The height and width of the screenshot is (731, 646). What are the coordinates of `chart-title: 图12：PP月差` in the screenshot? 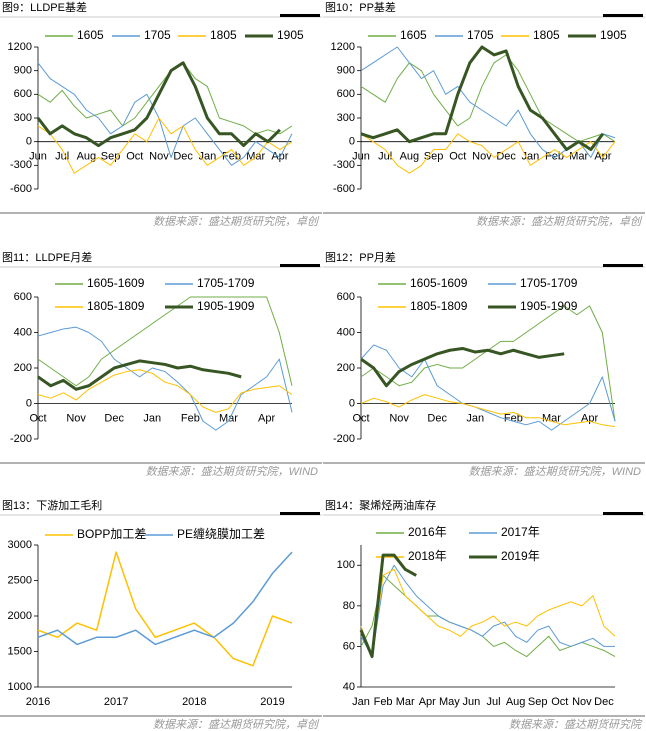 It's located at (360, 257).